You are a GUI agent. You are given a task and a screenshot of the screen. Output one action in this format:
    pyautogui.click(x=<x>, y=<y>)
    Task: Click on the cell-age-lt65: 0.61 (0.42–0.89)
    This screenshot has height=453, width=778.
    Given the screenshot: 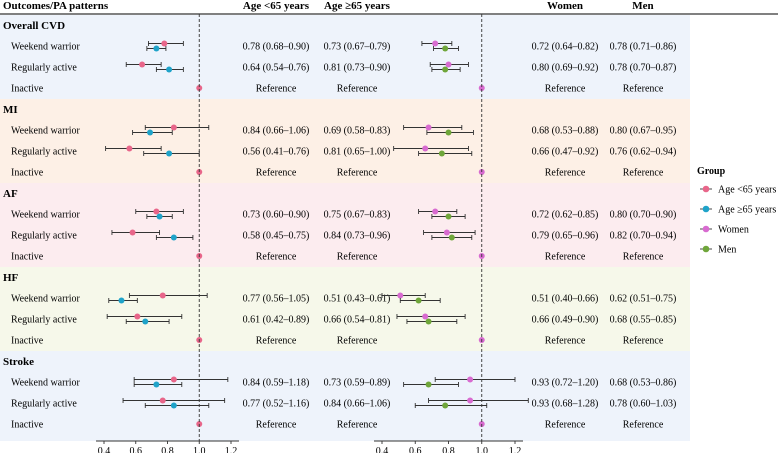 What is the action you would take?
    pyautogui.click(x=276, y=320)
    